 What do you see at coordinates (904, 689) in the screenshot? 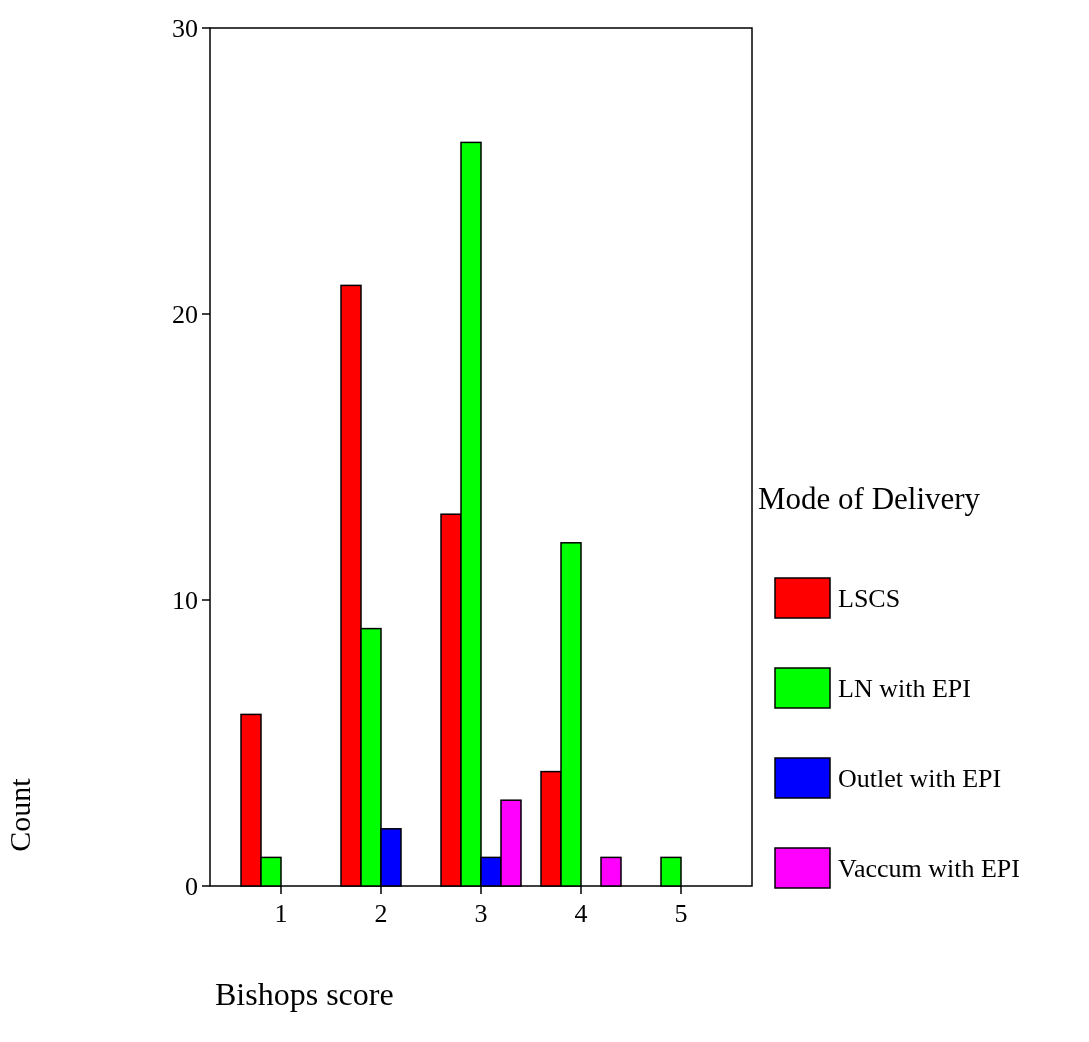
I see `legend-label: LN with EPI` at bounding box center [904, 689].